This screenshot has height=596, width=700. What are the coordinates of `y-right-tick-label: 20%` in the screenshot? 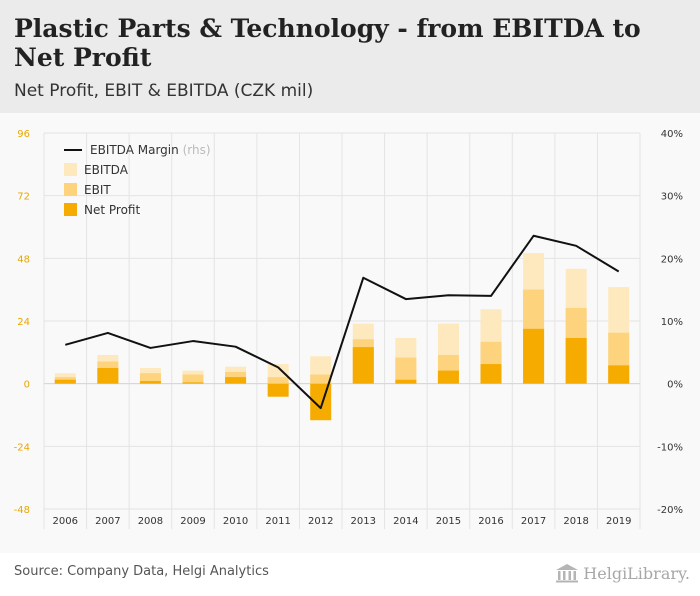 It's located at (672, 259).